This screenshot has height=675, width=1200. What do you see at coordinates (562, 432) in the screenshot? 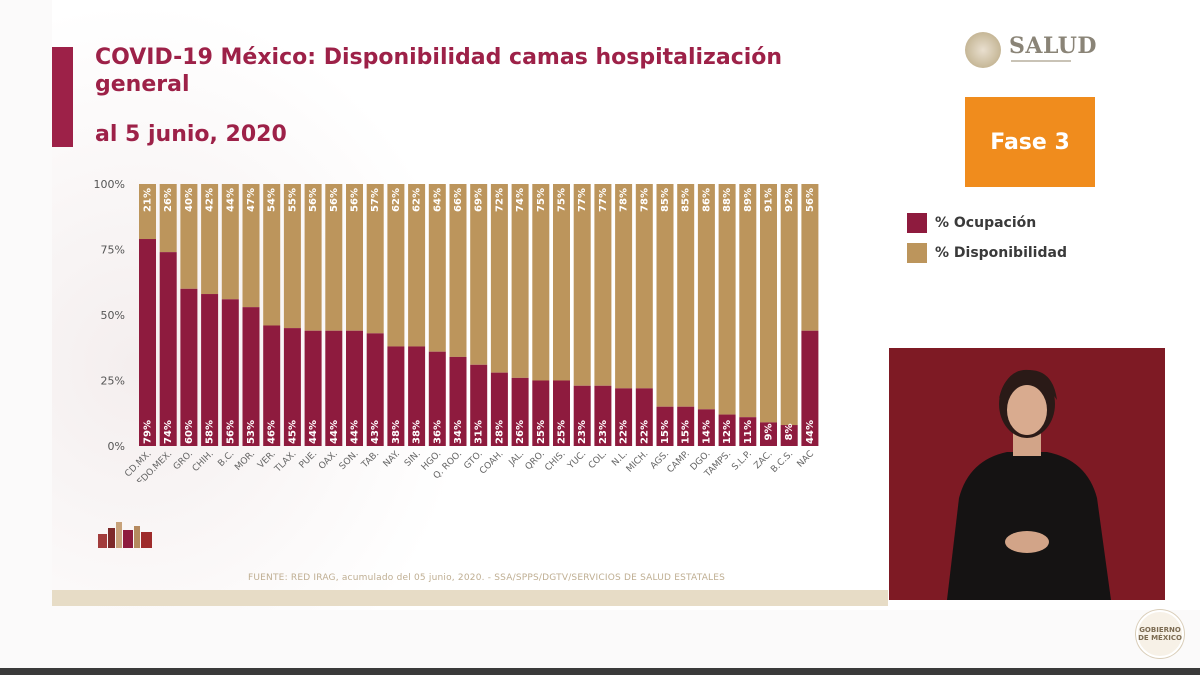
I see `data-label-occupancy: 25%` at bounding box center [562, 432].